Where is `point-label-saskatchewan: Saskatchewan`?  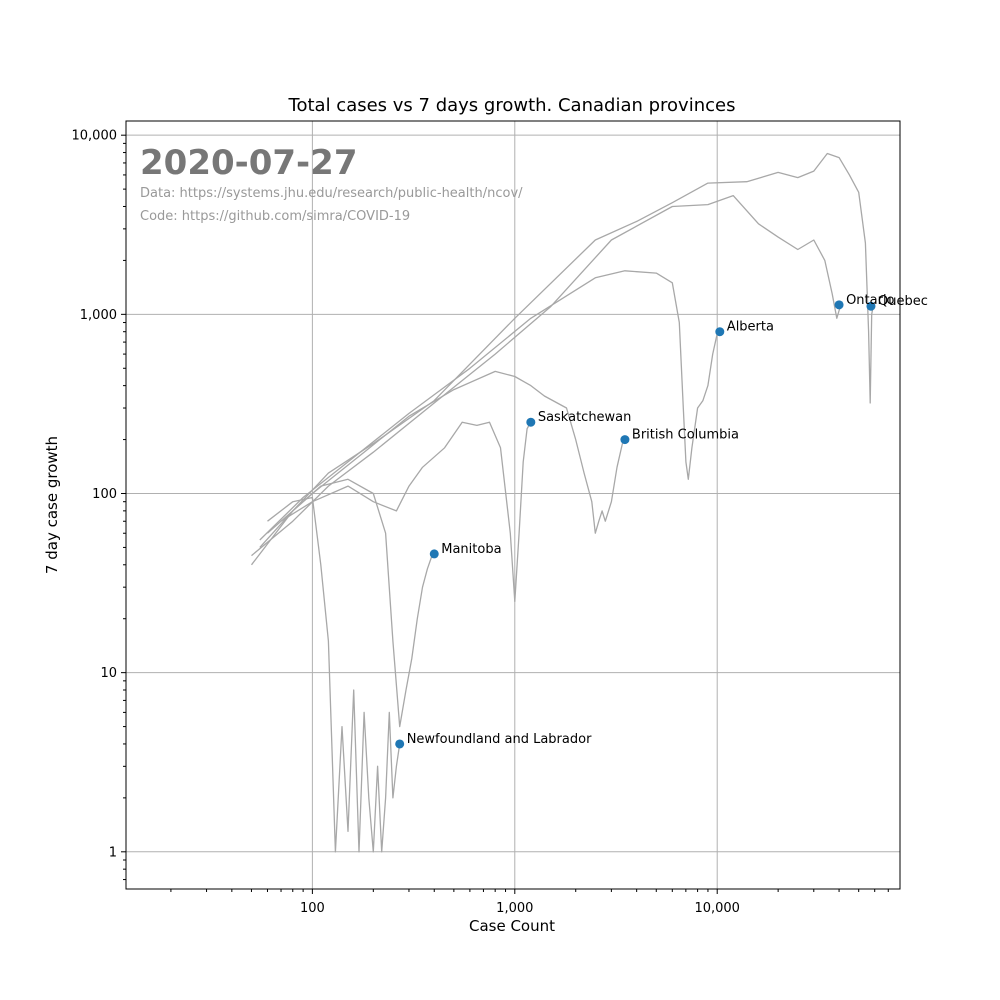 point-label-saskatchewan: Saskatchewan is located at coordinates (585, 417).